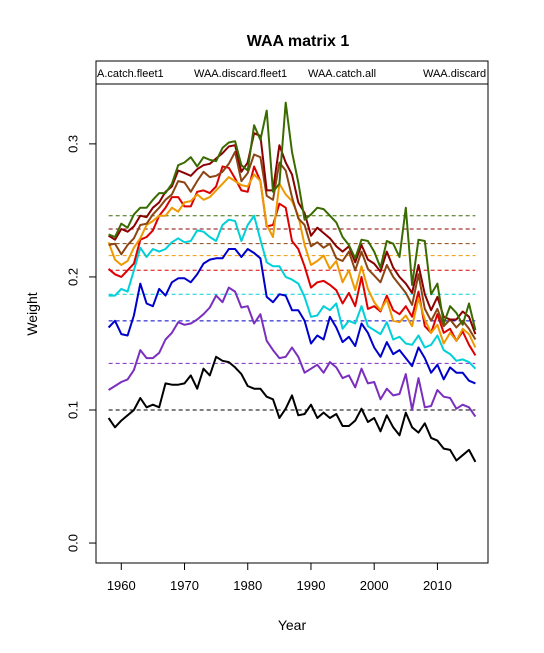 This screenshot has width=544, height=653. What do you see at coordinates (279, 577) in the screenshot?
I see `x-axis: 1960 1970 1980 1990 2000 2010` at bounding box center [279, 577].